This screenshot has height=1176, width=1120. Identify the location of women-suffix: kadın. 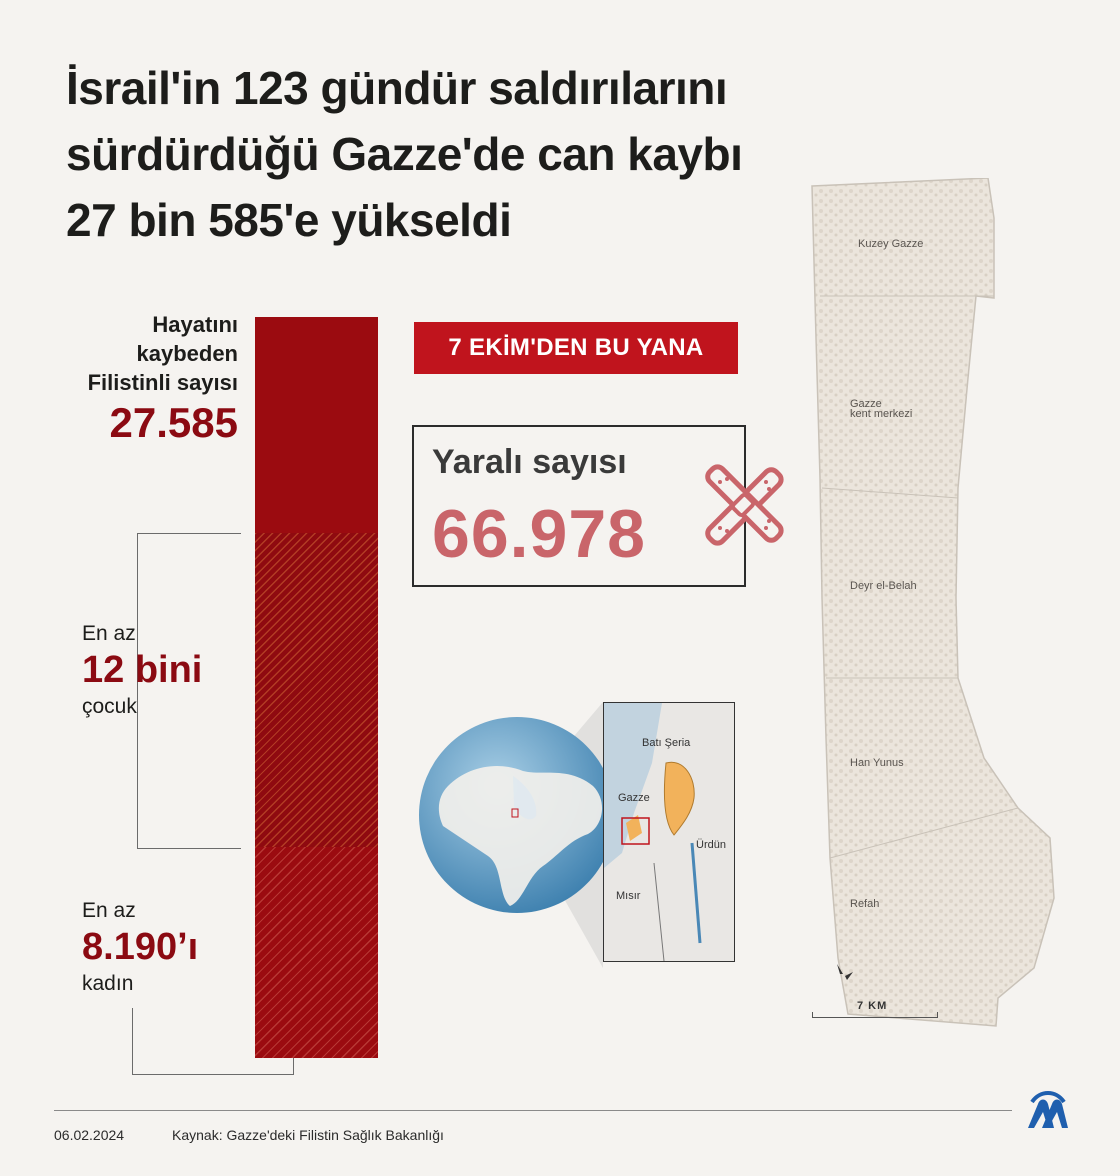
(108, 983).